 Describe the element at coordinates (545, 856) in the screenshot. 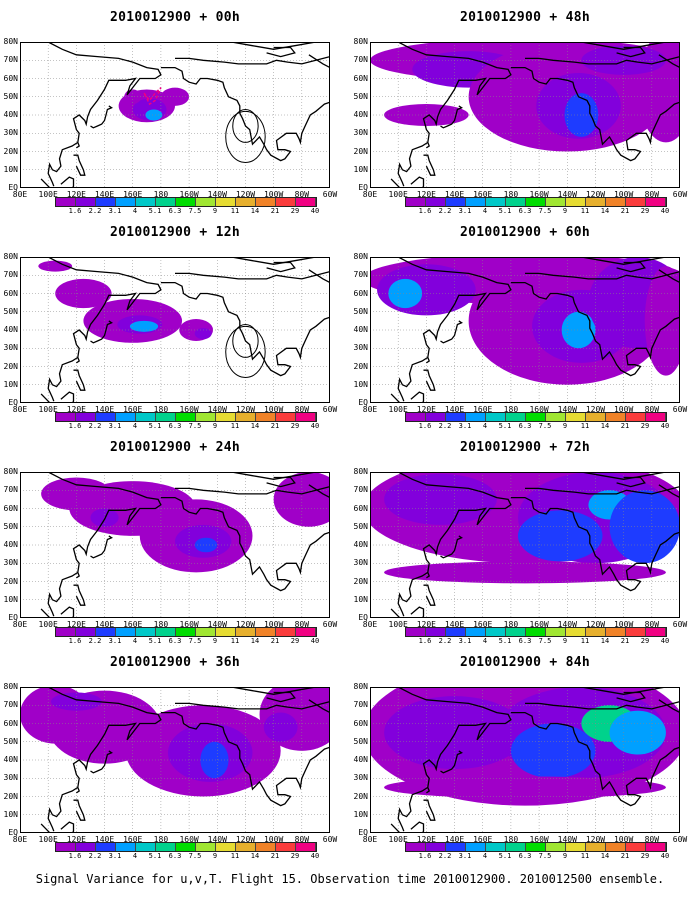

I see `colorbar-label: 7.5` at that location.